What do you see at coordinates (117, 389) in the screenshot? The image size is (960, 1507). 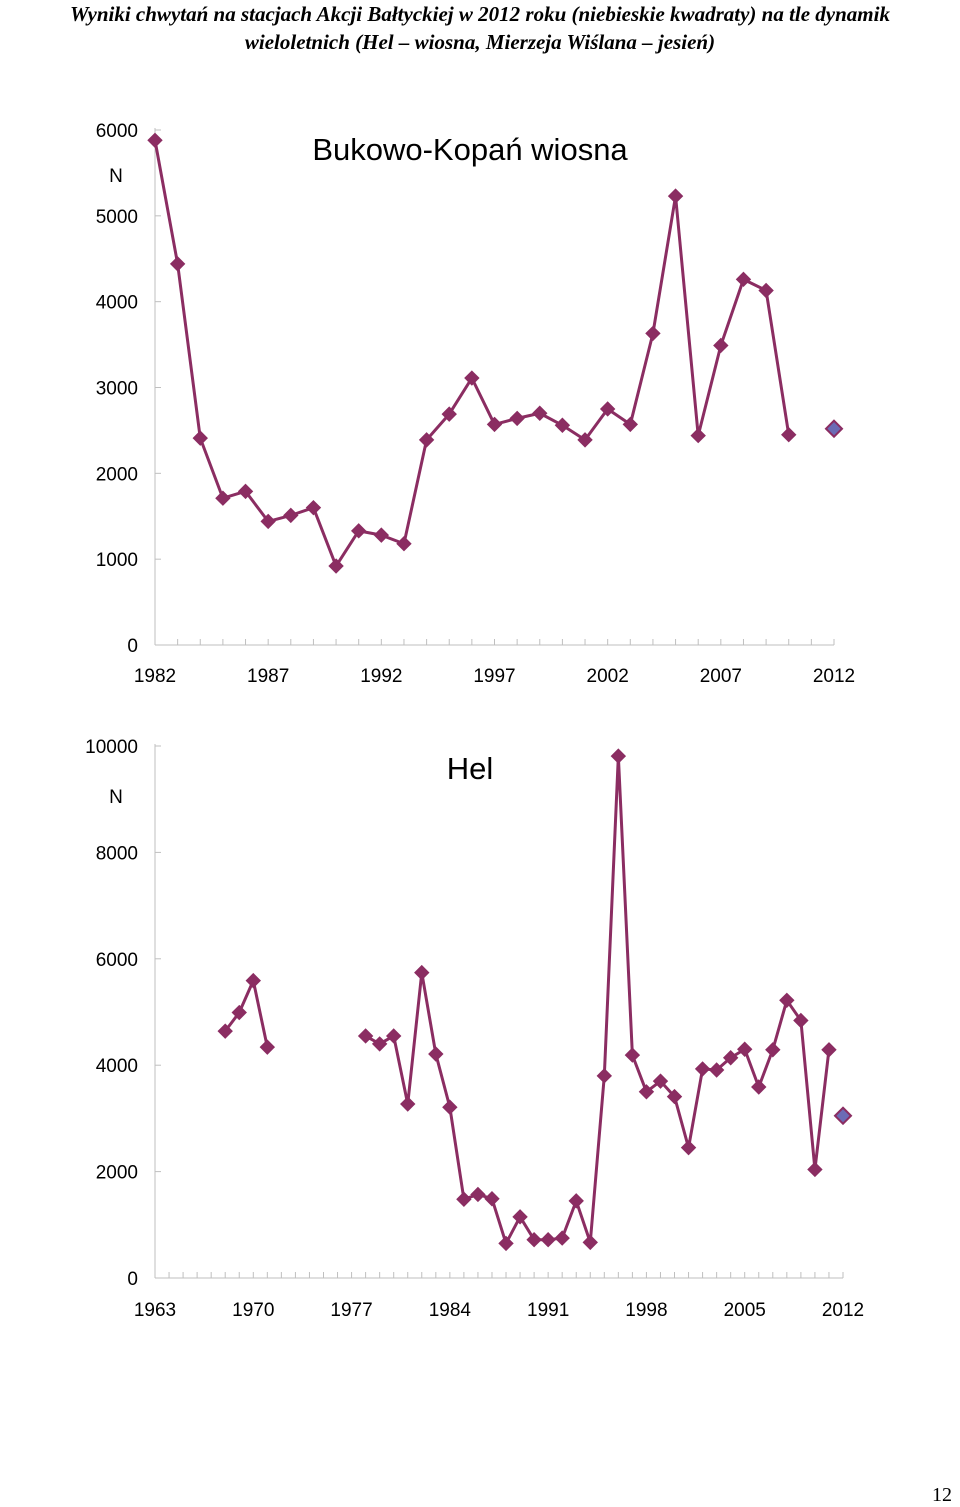 I see `y-tick-label: 3000` at bounding box center [117, 389].